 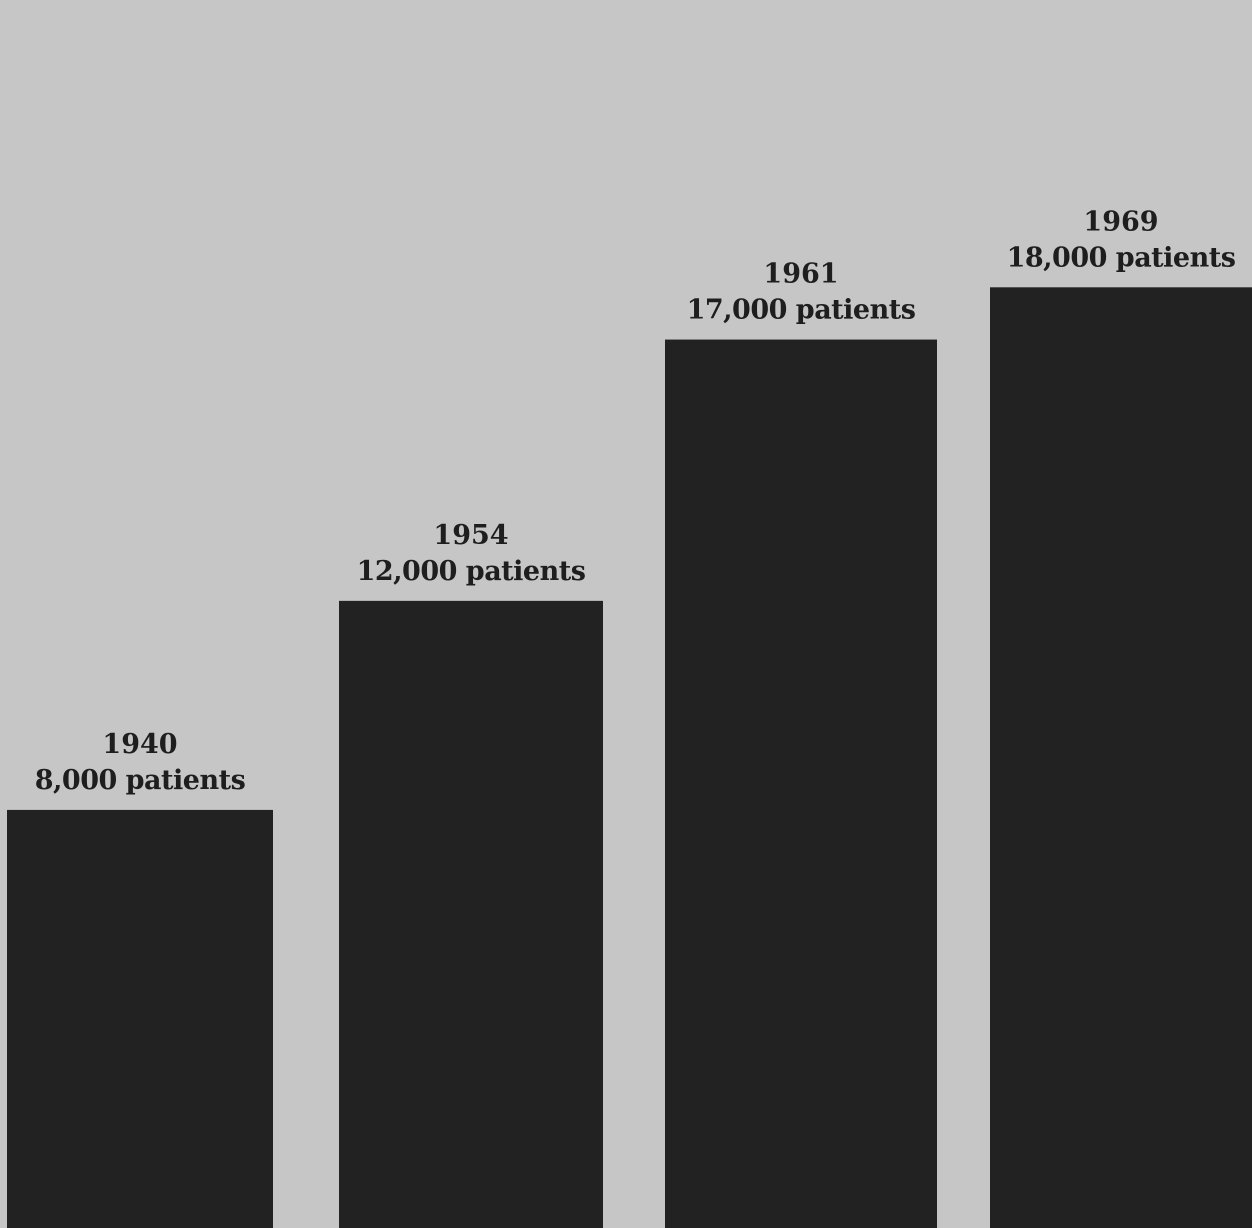 What do you see at coordinates (801, 310) in the screenshot?
I see `bar-value-label-1961: 17,000 patients` at bounding box center [801, 310].